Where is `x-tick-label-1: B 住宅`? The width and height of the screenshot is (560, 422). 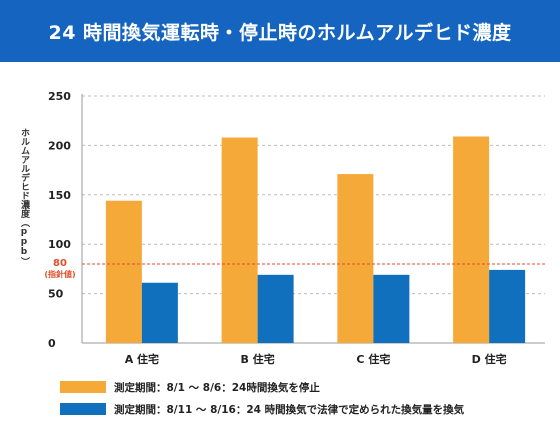 x-tick-label-1: B 住宅 is located at coordinates (258, 359).